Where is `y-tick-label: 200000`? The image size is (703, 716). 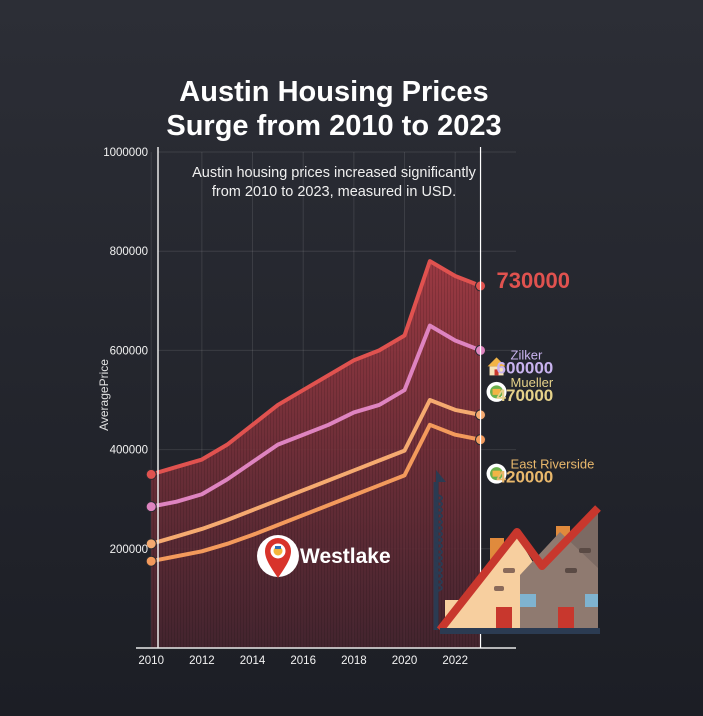 y-tick-label: 200000 is located at coordinates (129, 550).